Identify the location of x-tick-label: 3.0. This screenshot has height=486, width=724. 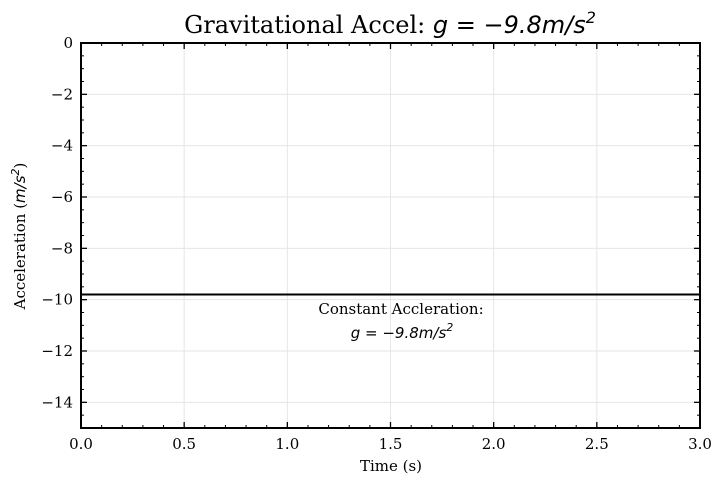
(700, 444).